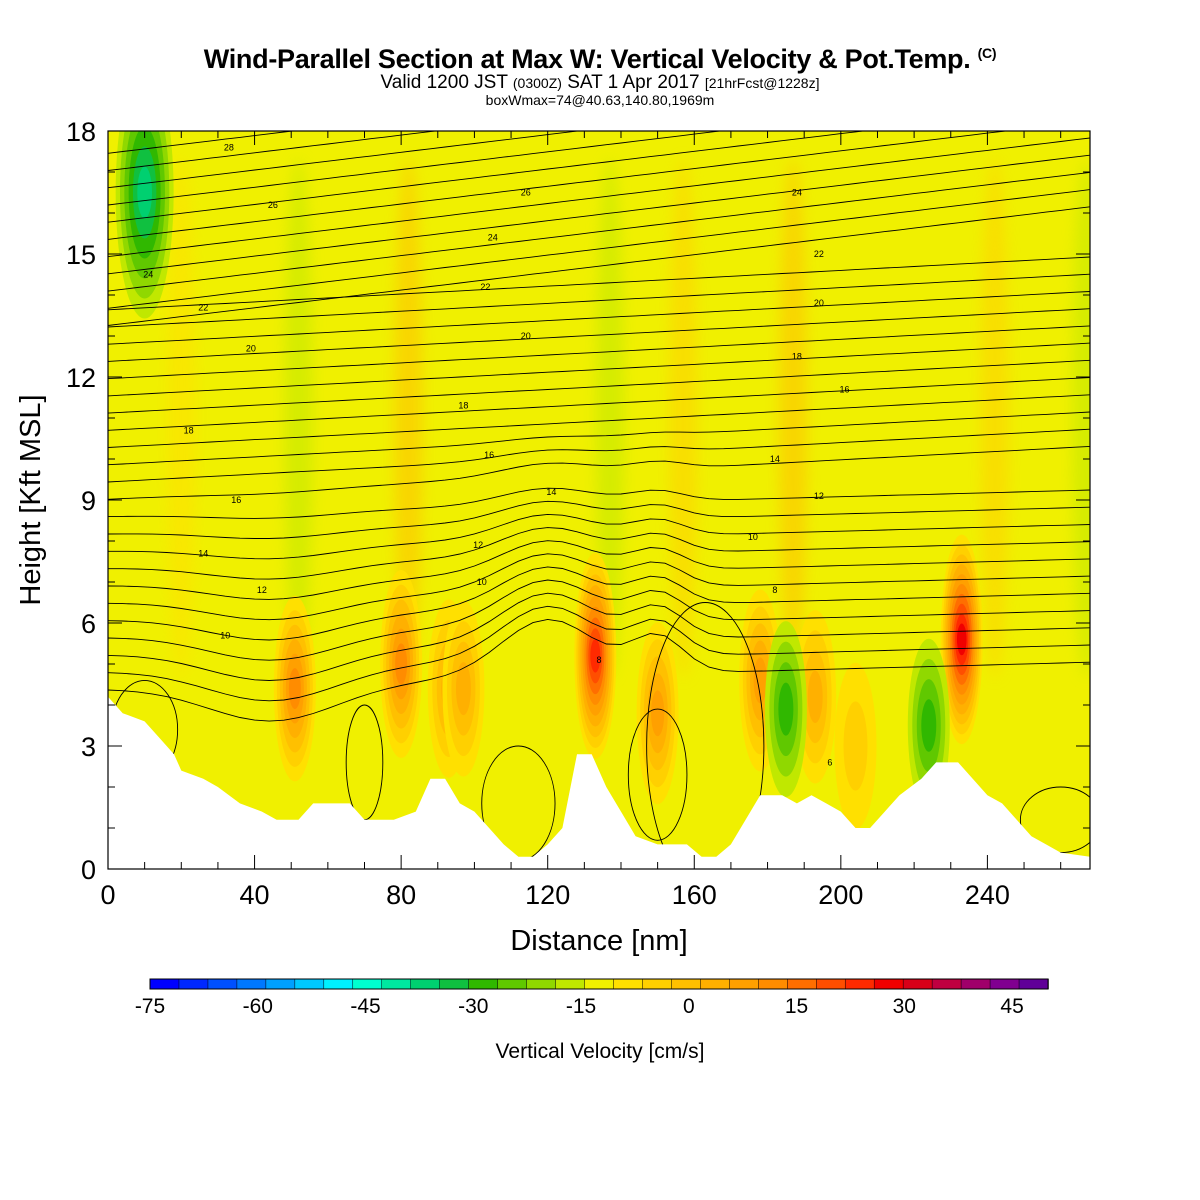  What do you see at coordinates (581, 1006) in the screenshot?
I see `colorbar-tick-label: -15` at bounding box center [581, 1006].